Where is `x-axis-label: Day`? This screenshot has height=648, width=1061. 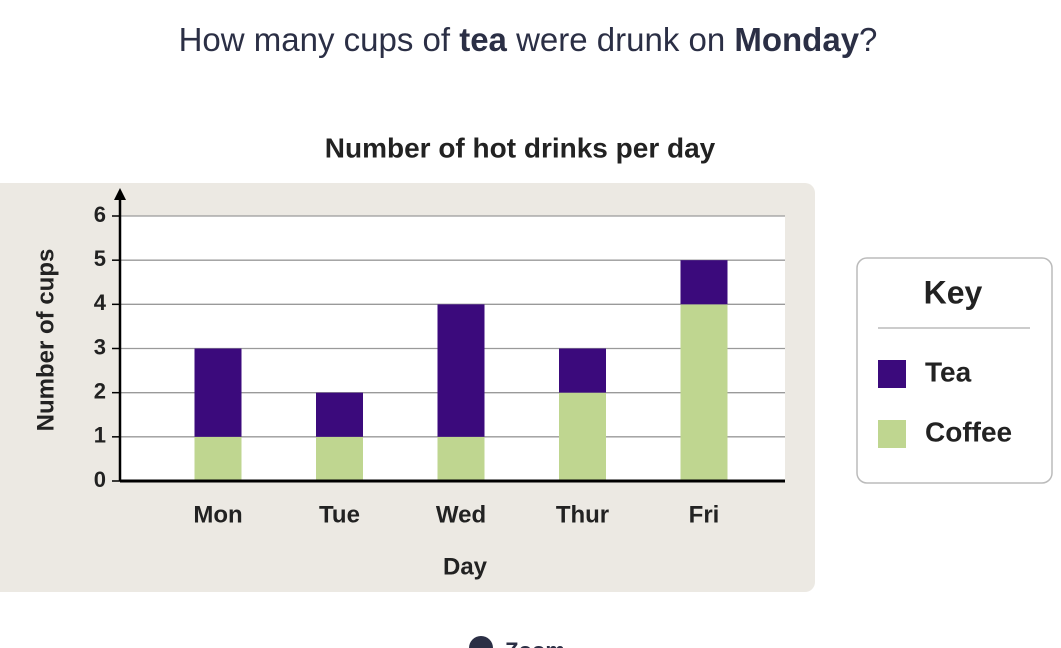 x-axis-label: Day is located at coordinates (465, 566).